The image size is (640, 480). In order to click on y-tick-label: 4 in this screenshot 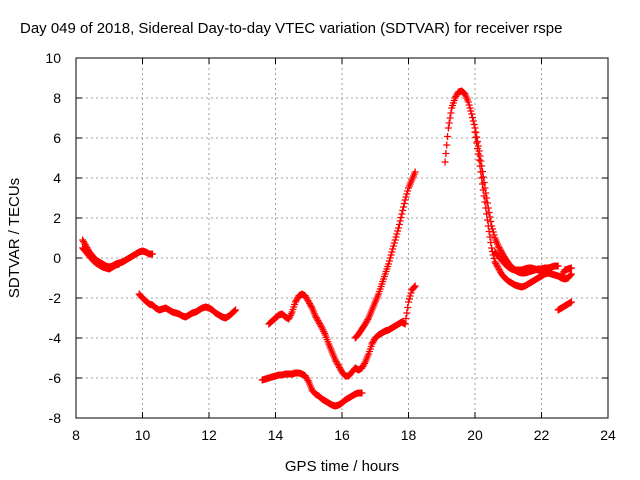, I will do `click(57, 178)`.